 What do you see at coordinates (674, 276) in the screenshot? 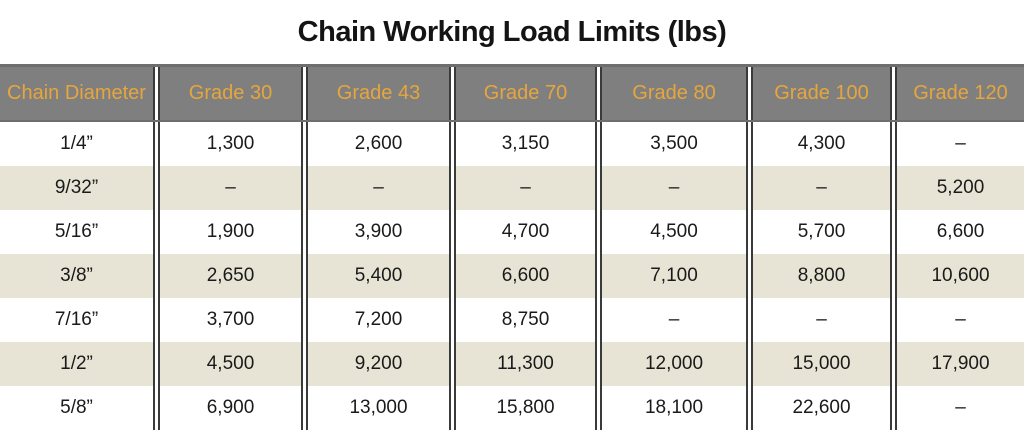
I see `value-cell: 7,100` at bounding box center [674, 276].